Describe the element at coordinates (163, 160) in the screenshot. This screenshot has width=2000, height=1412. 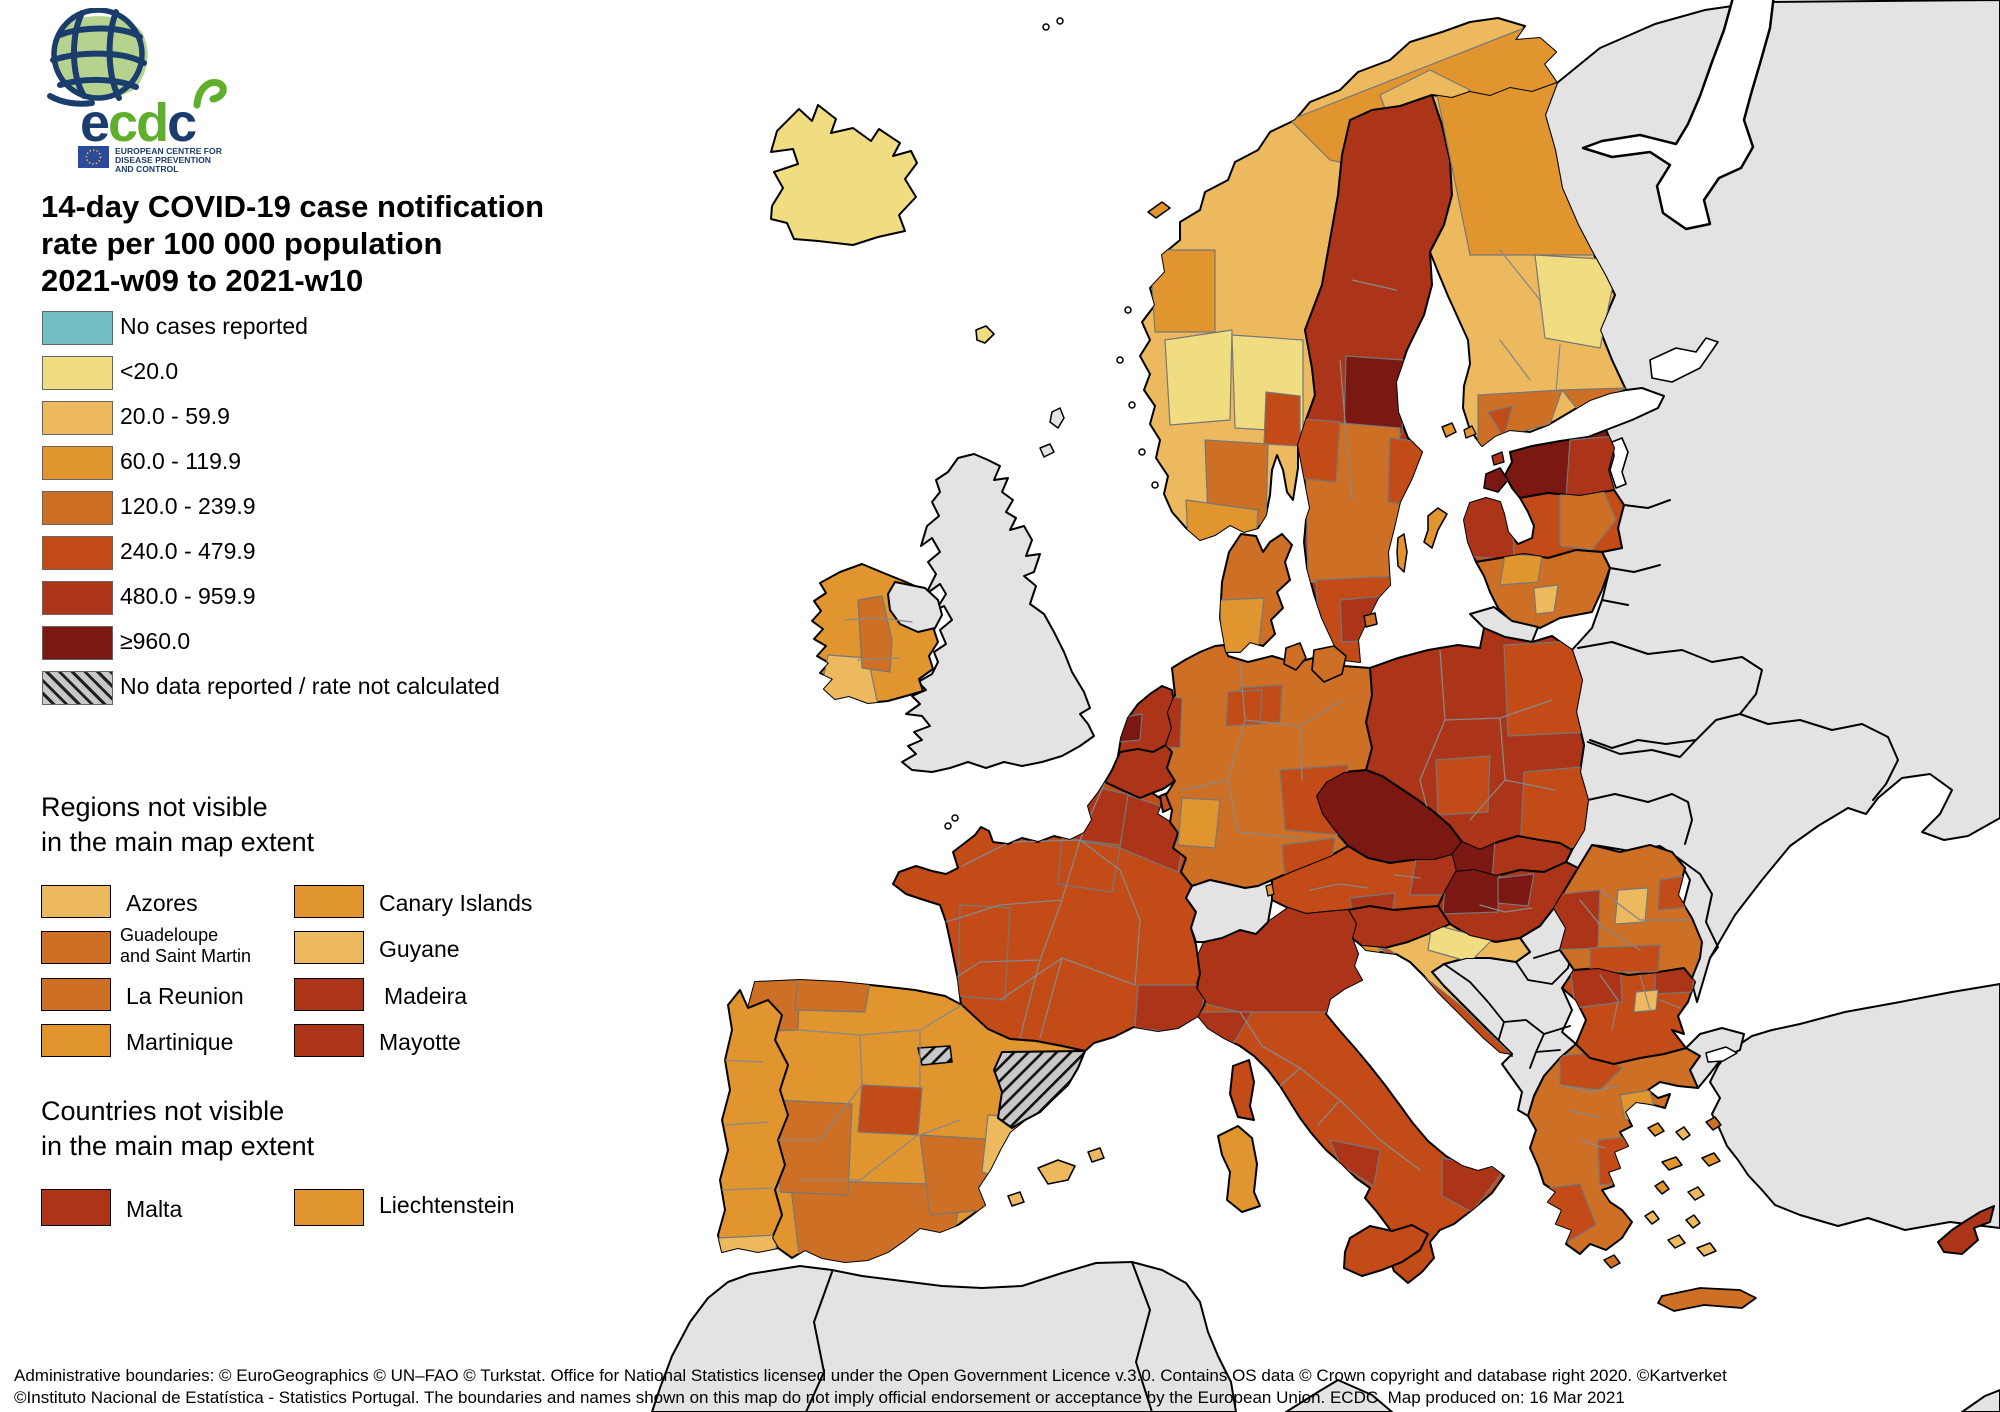
I see `svg-text: DISEASE PREVENTION` at that location.